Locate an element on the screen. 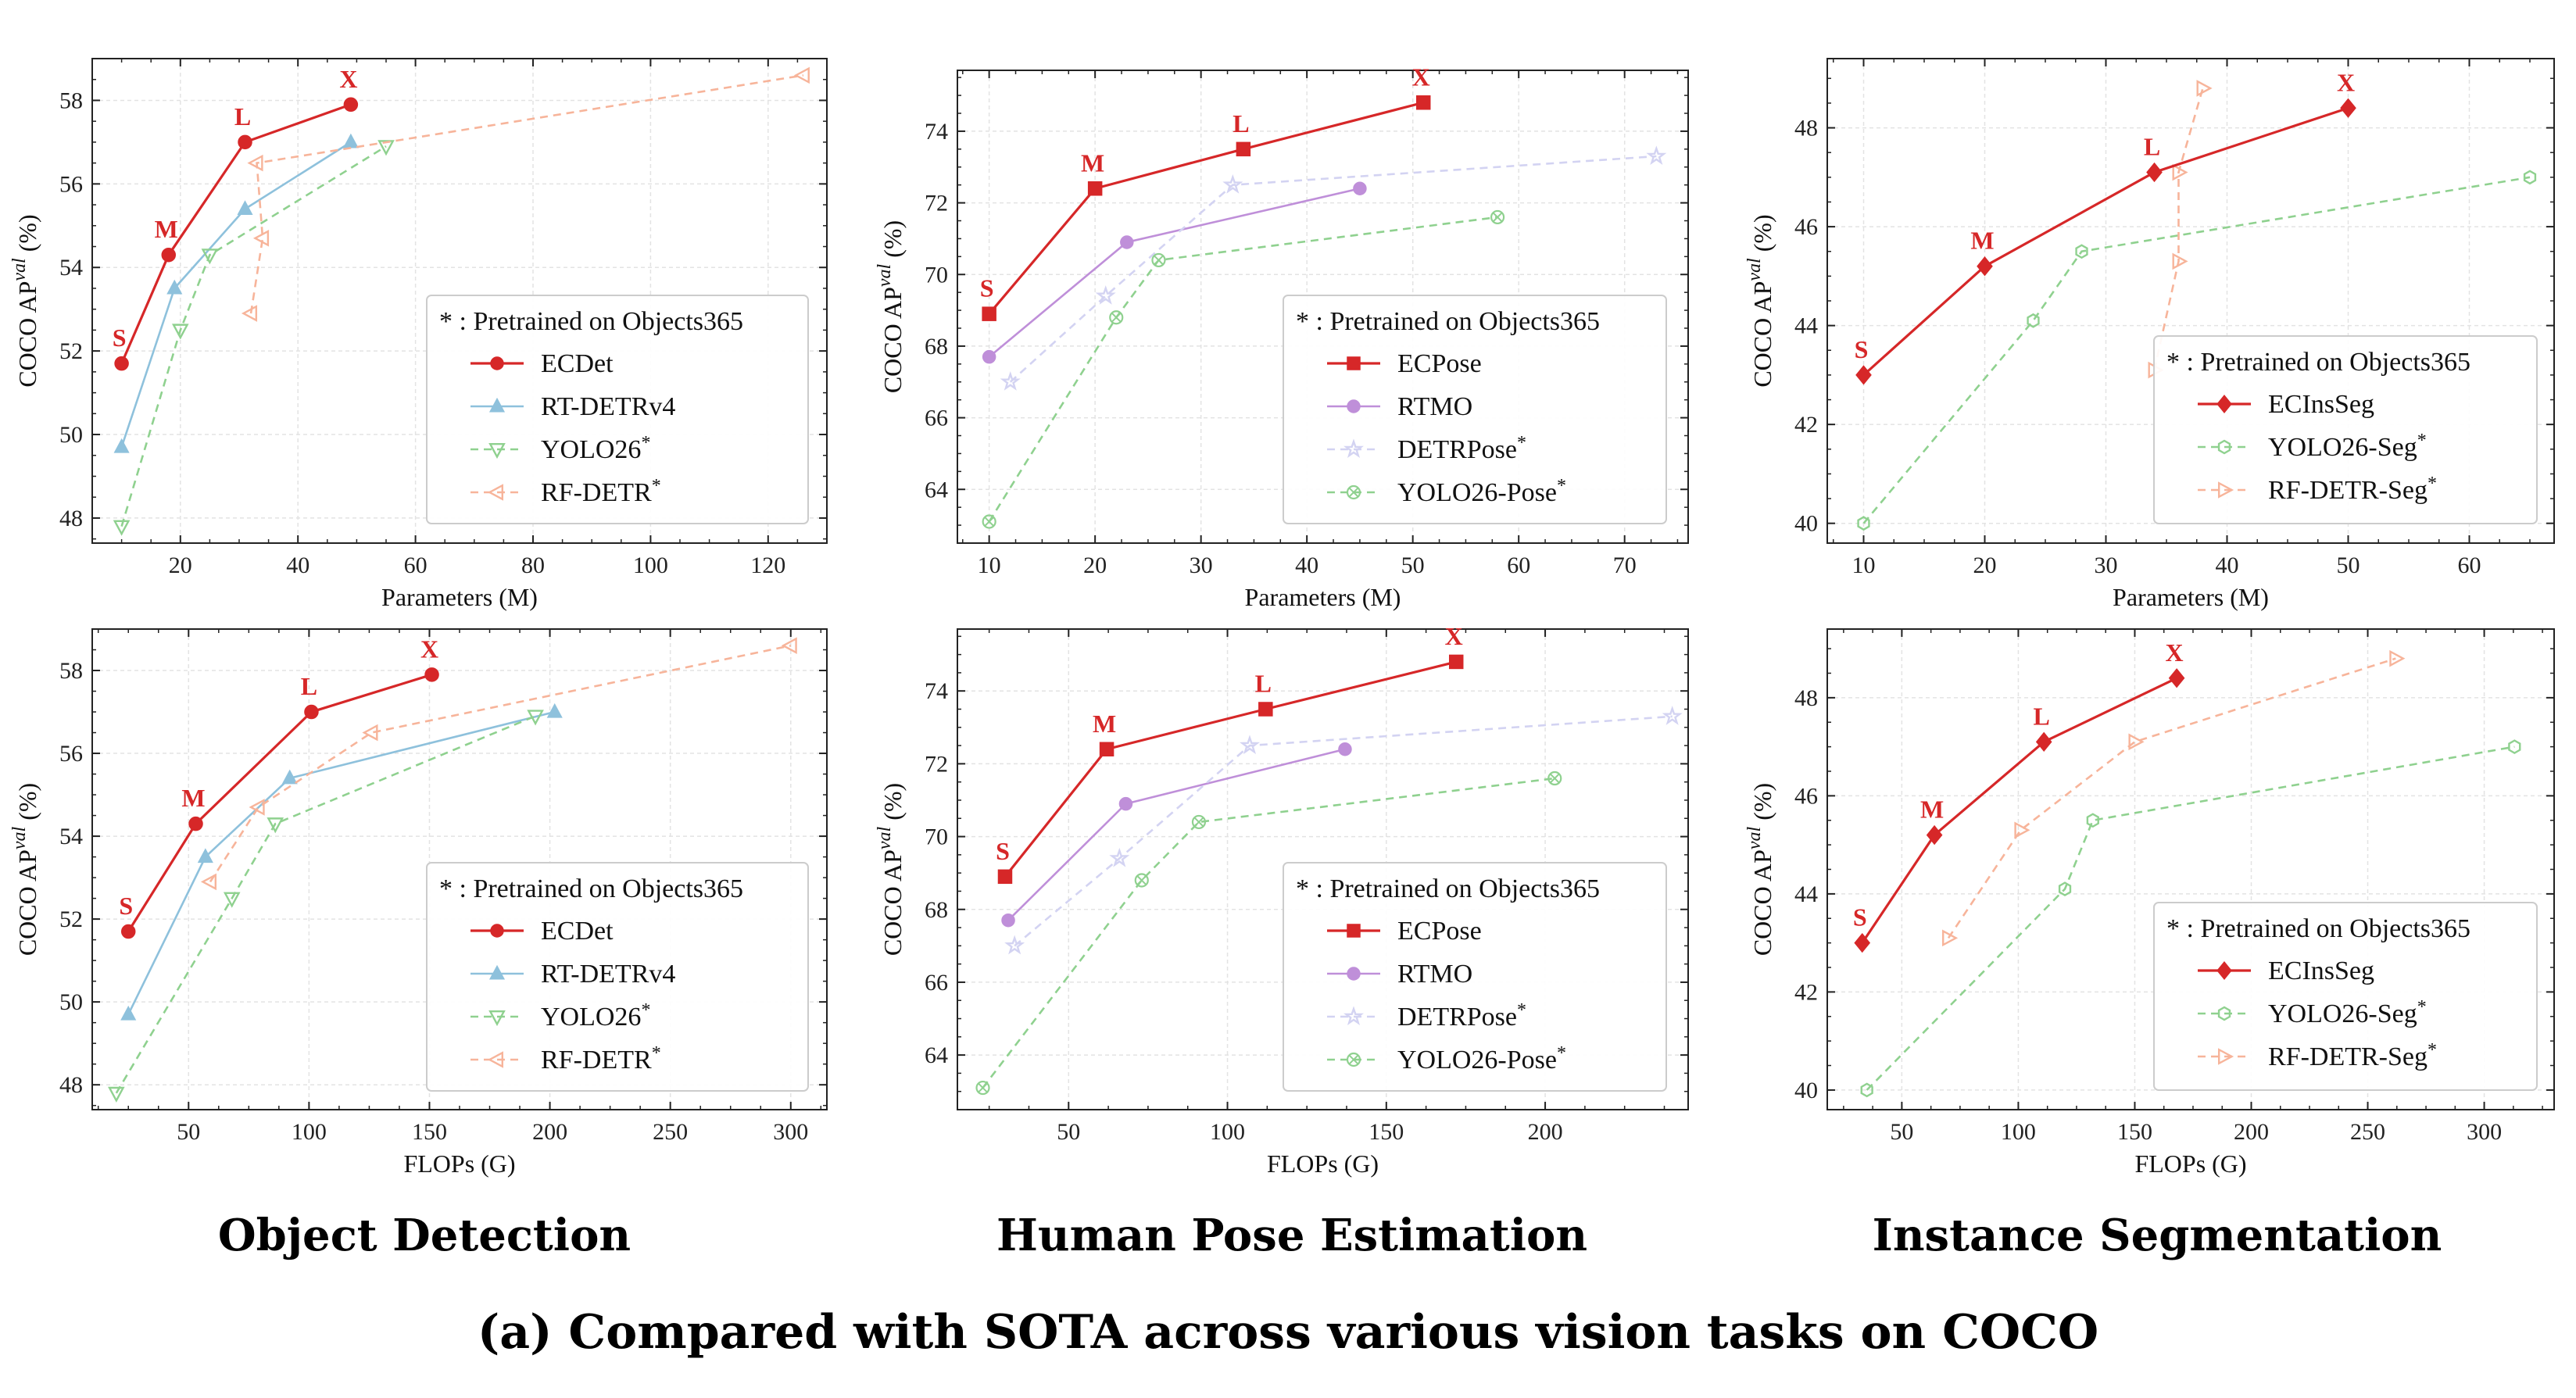 The image size is (2576, 1398). y-tick-label: 42 is located at coordinates (1806, 425).